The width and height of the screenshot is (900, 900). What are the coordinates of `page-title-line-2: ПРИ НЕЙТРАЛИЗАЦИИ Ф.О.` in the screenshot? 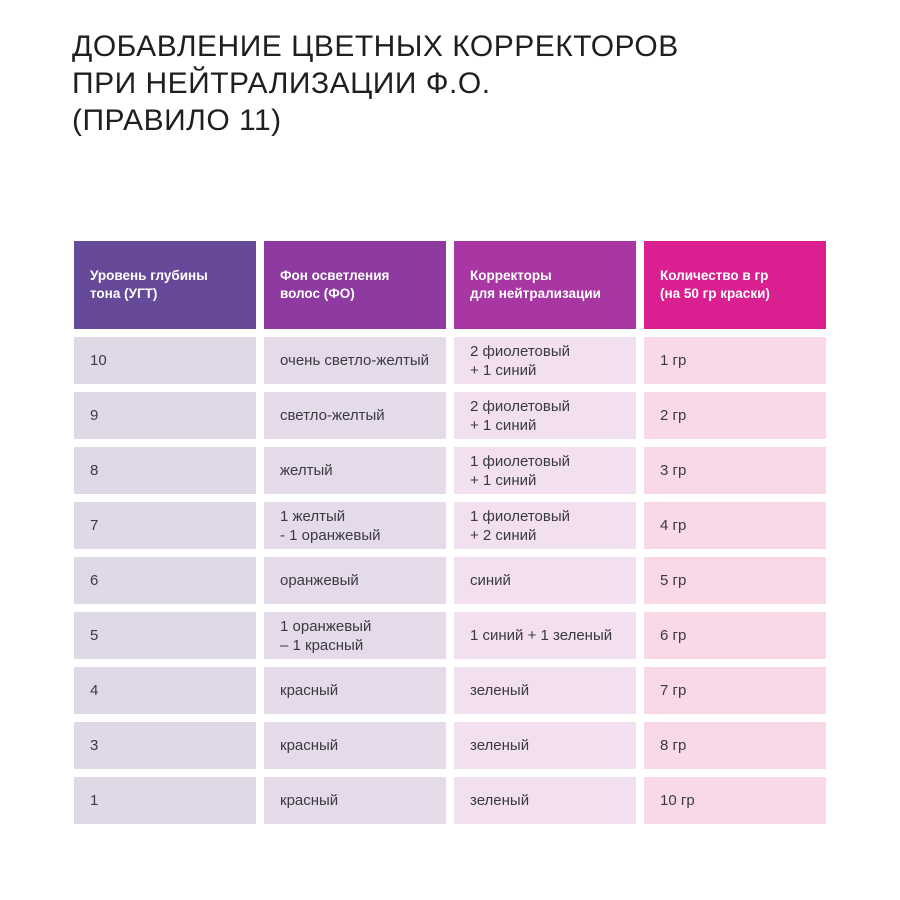 It's located at (281, 83).